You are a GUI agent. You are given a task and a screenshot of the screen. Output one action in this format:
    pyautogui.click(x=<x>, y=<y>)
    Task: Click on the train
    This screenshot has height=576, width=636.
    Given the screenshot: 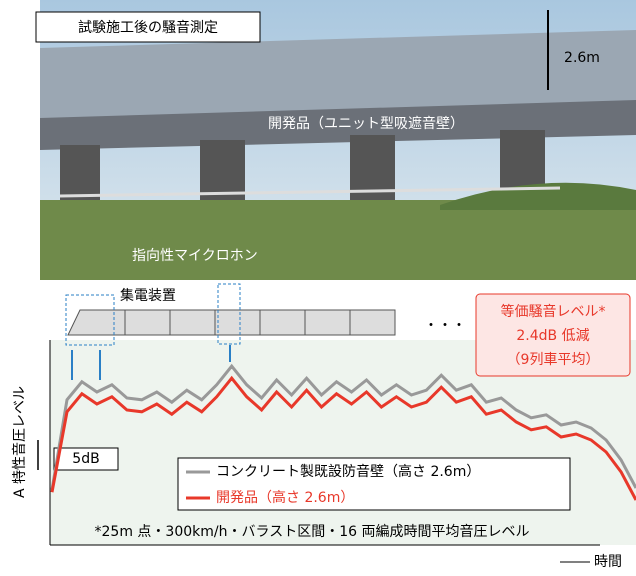 What is the action you would take?
    pyautogui.click(x=230, y=331)
    